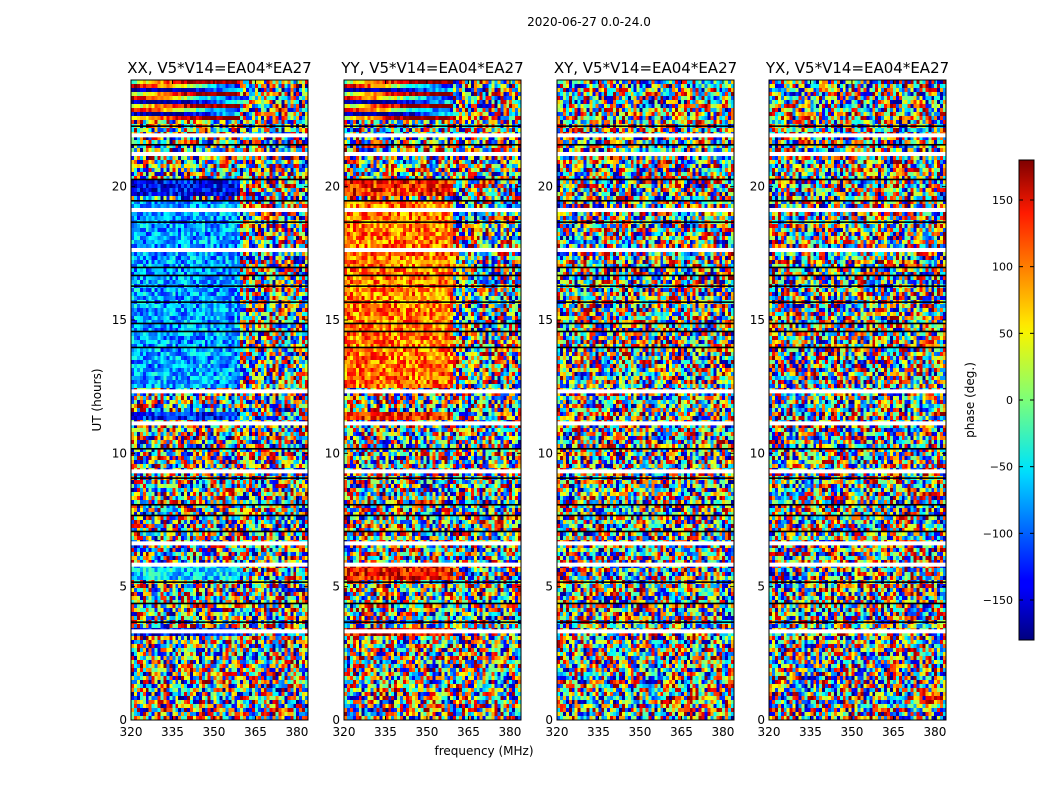  Describe the element at coordinates (431, 68) in the screenshot. I see `panel-title: YY, V5*V14=EA04*EA27` at that location.